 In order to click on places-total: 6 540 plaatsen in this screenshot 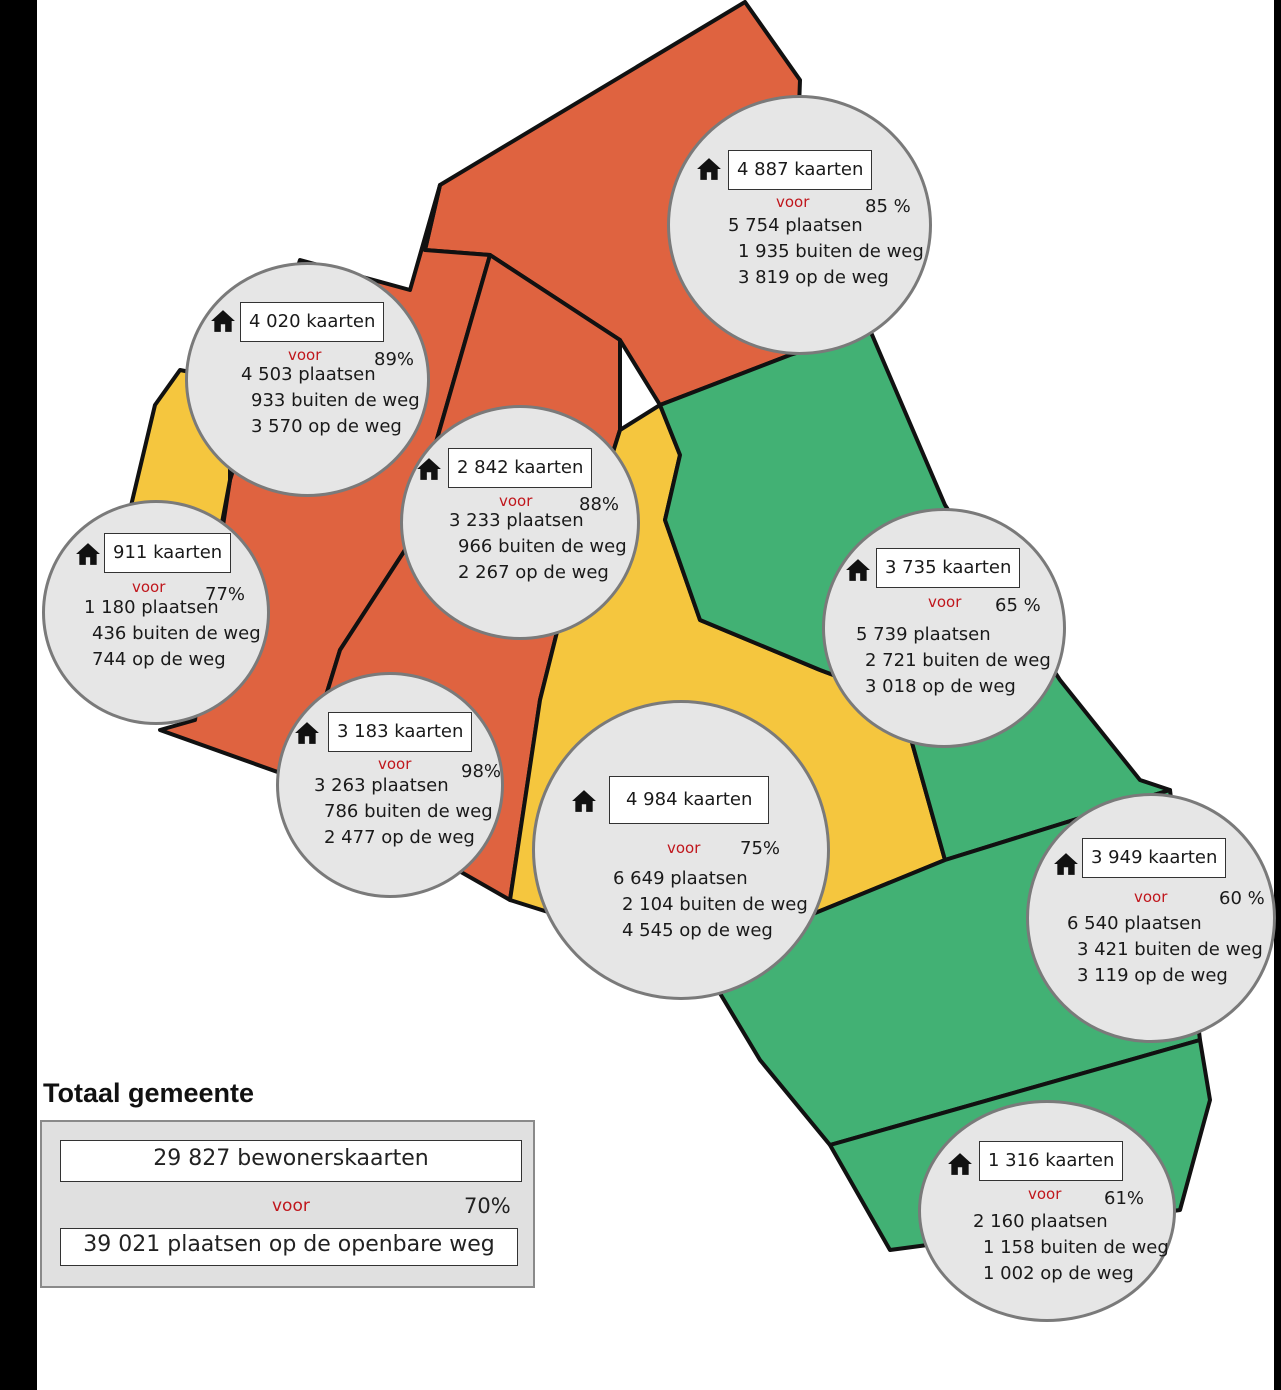, I will do `click(1134, 923)`.